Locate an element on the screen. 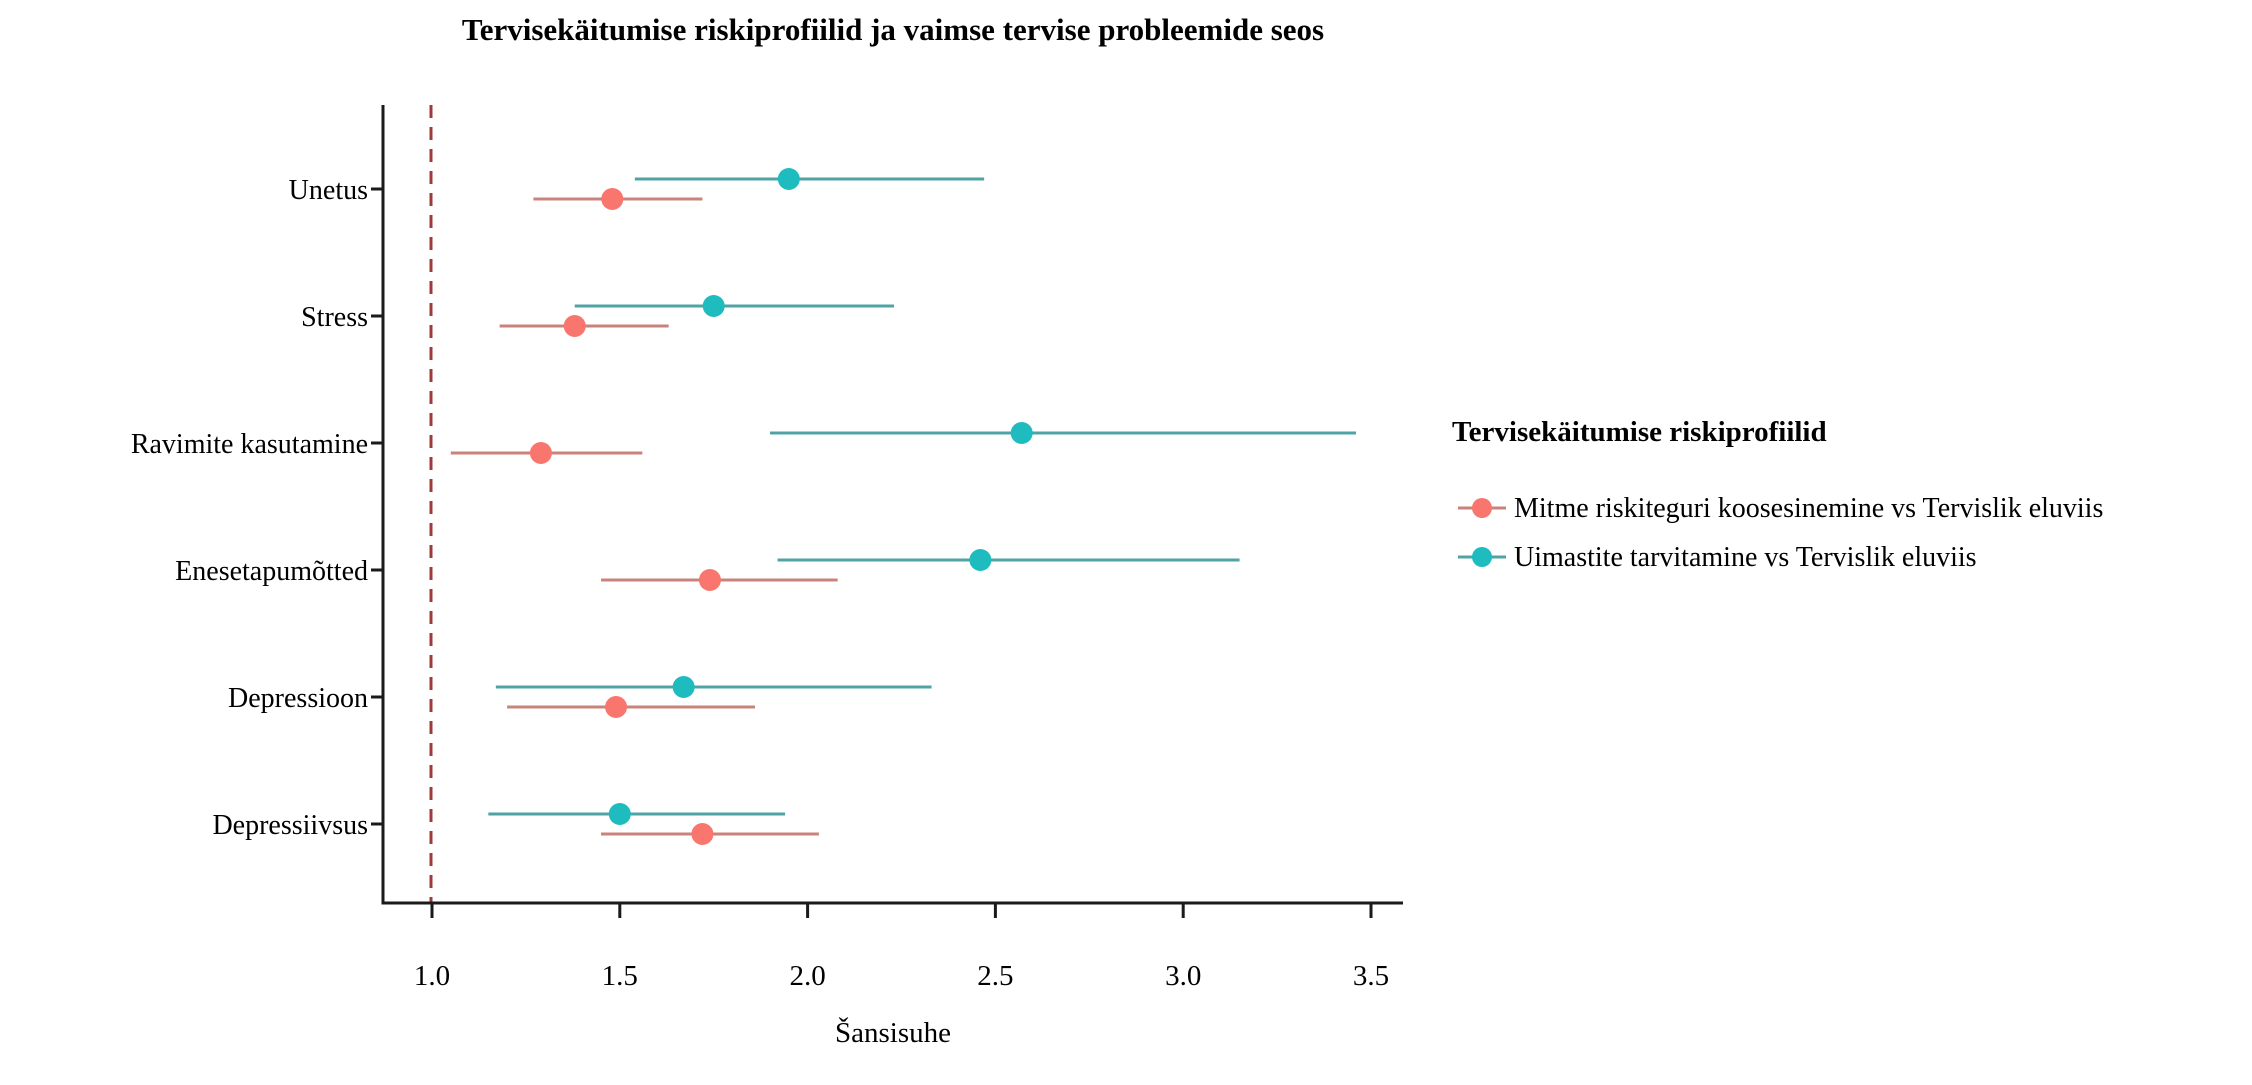  y-axis-ticks is located at coordinates (377, 506).